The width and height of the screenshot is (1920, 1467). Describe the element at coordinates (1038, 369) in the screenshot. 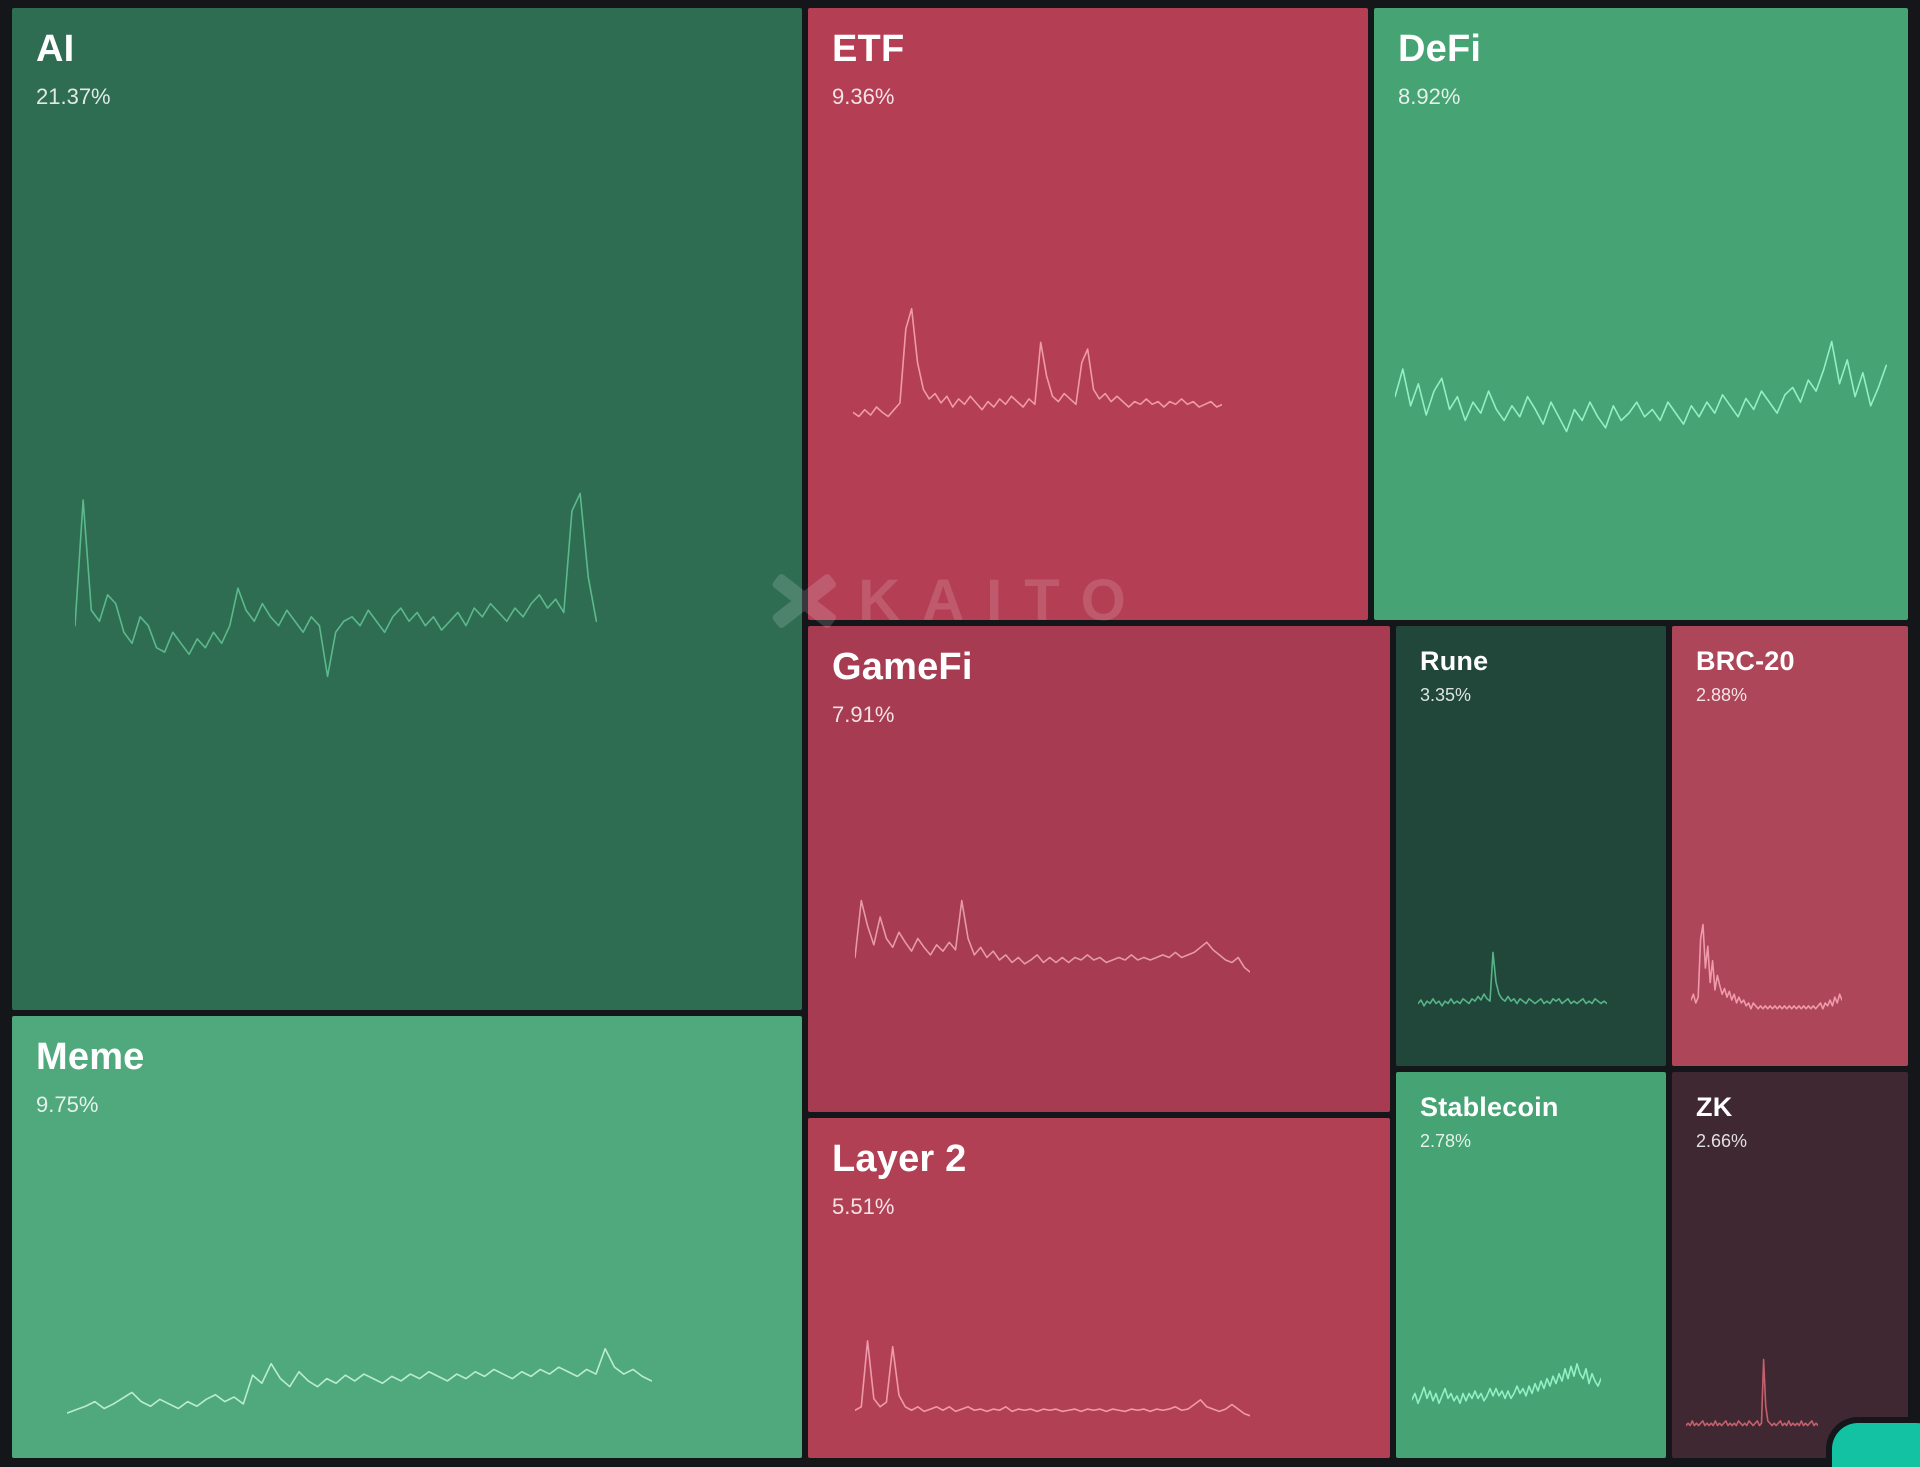

I see `etf-sparkline` at that location.